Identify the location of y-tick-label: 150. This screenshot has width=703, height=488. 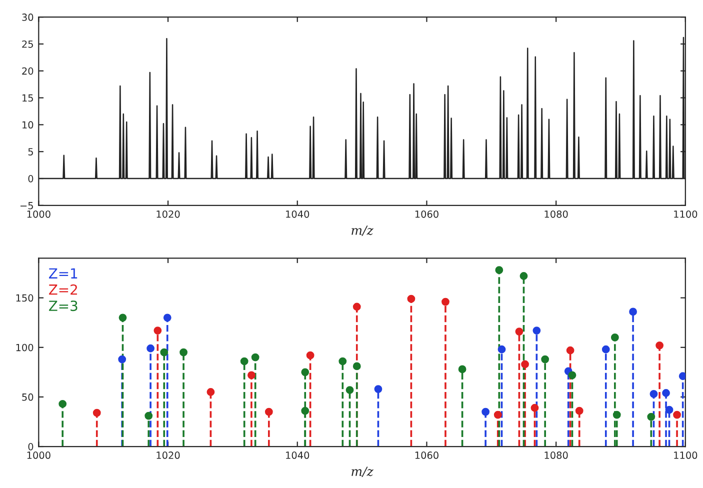
(25, 298).